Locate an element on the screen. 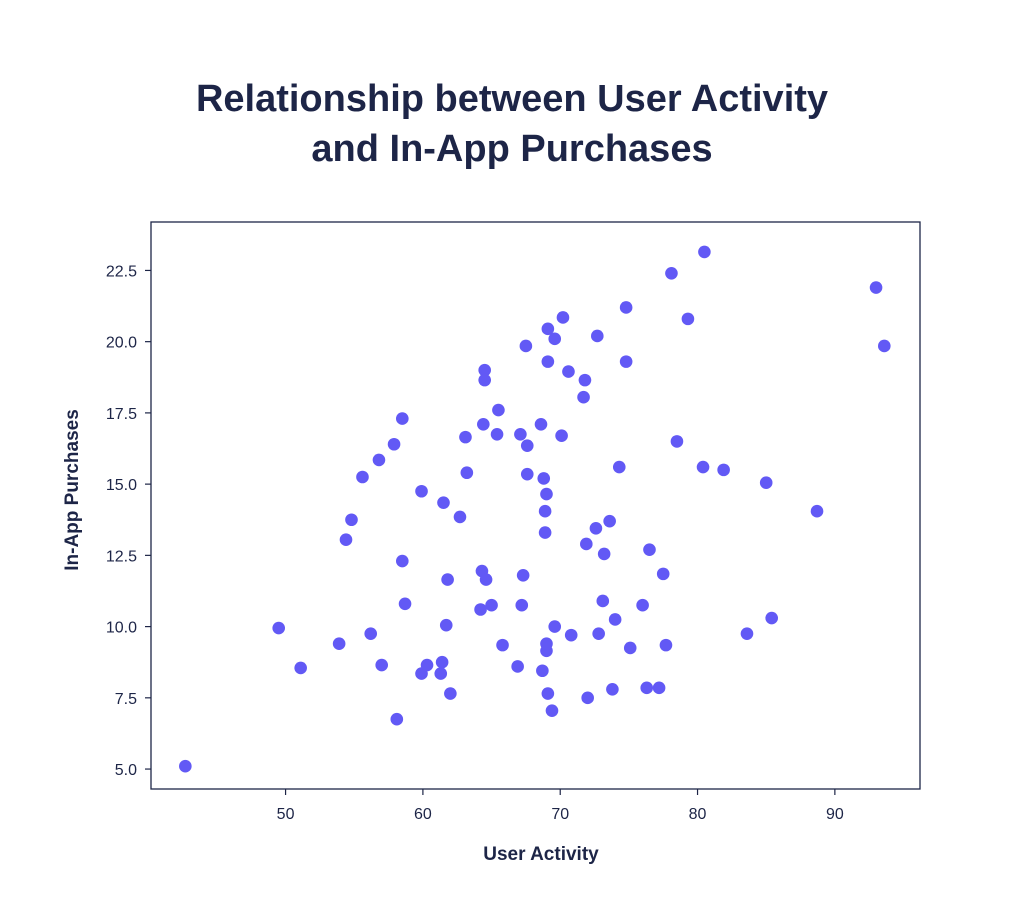  y-tick-label: 12.5 is located at coordinates (121, 556).